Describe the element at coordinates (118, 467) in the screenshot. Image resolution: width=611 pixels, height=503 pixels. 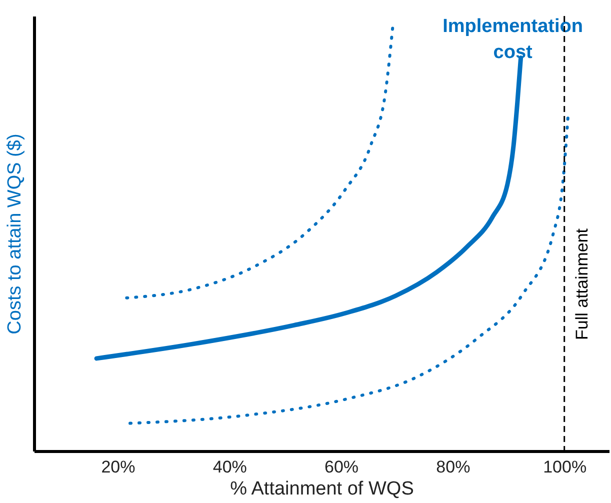
I see `x-tick-label: 20%` at that location.